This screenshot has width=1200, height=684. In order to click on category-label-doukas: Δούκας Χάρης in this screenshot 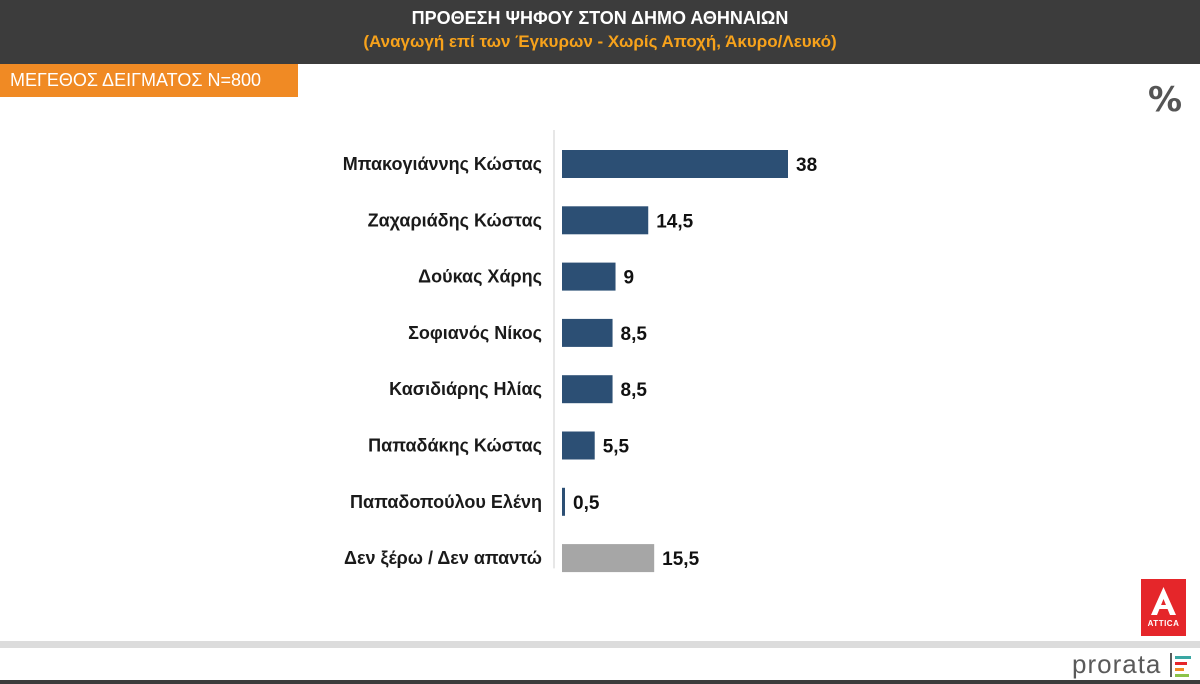, I will do `click(480, 277)`.